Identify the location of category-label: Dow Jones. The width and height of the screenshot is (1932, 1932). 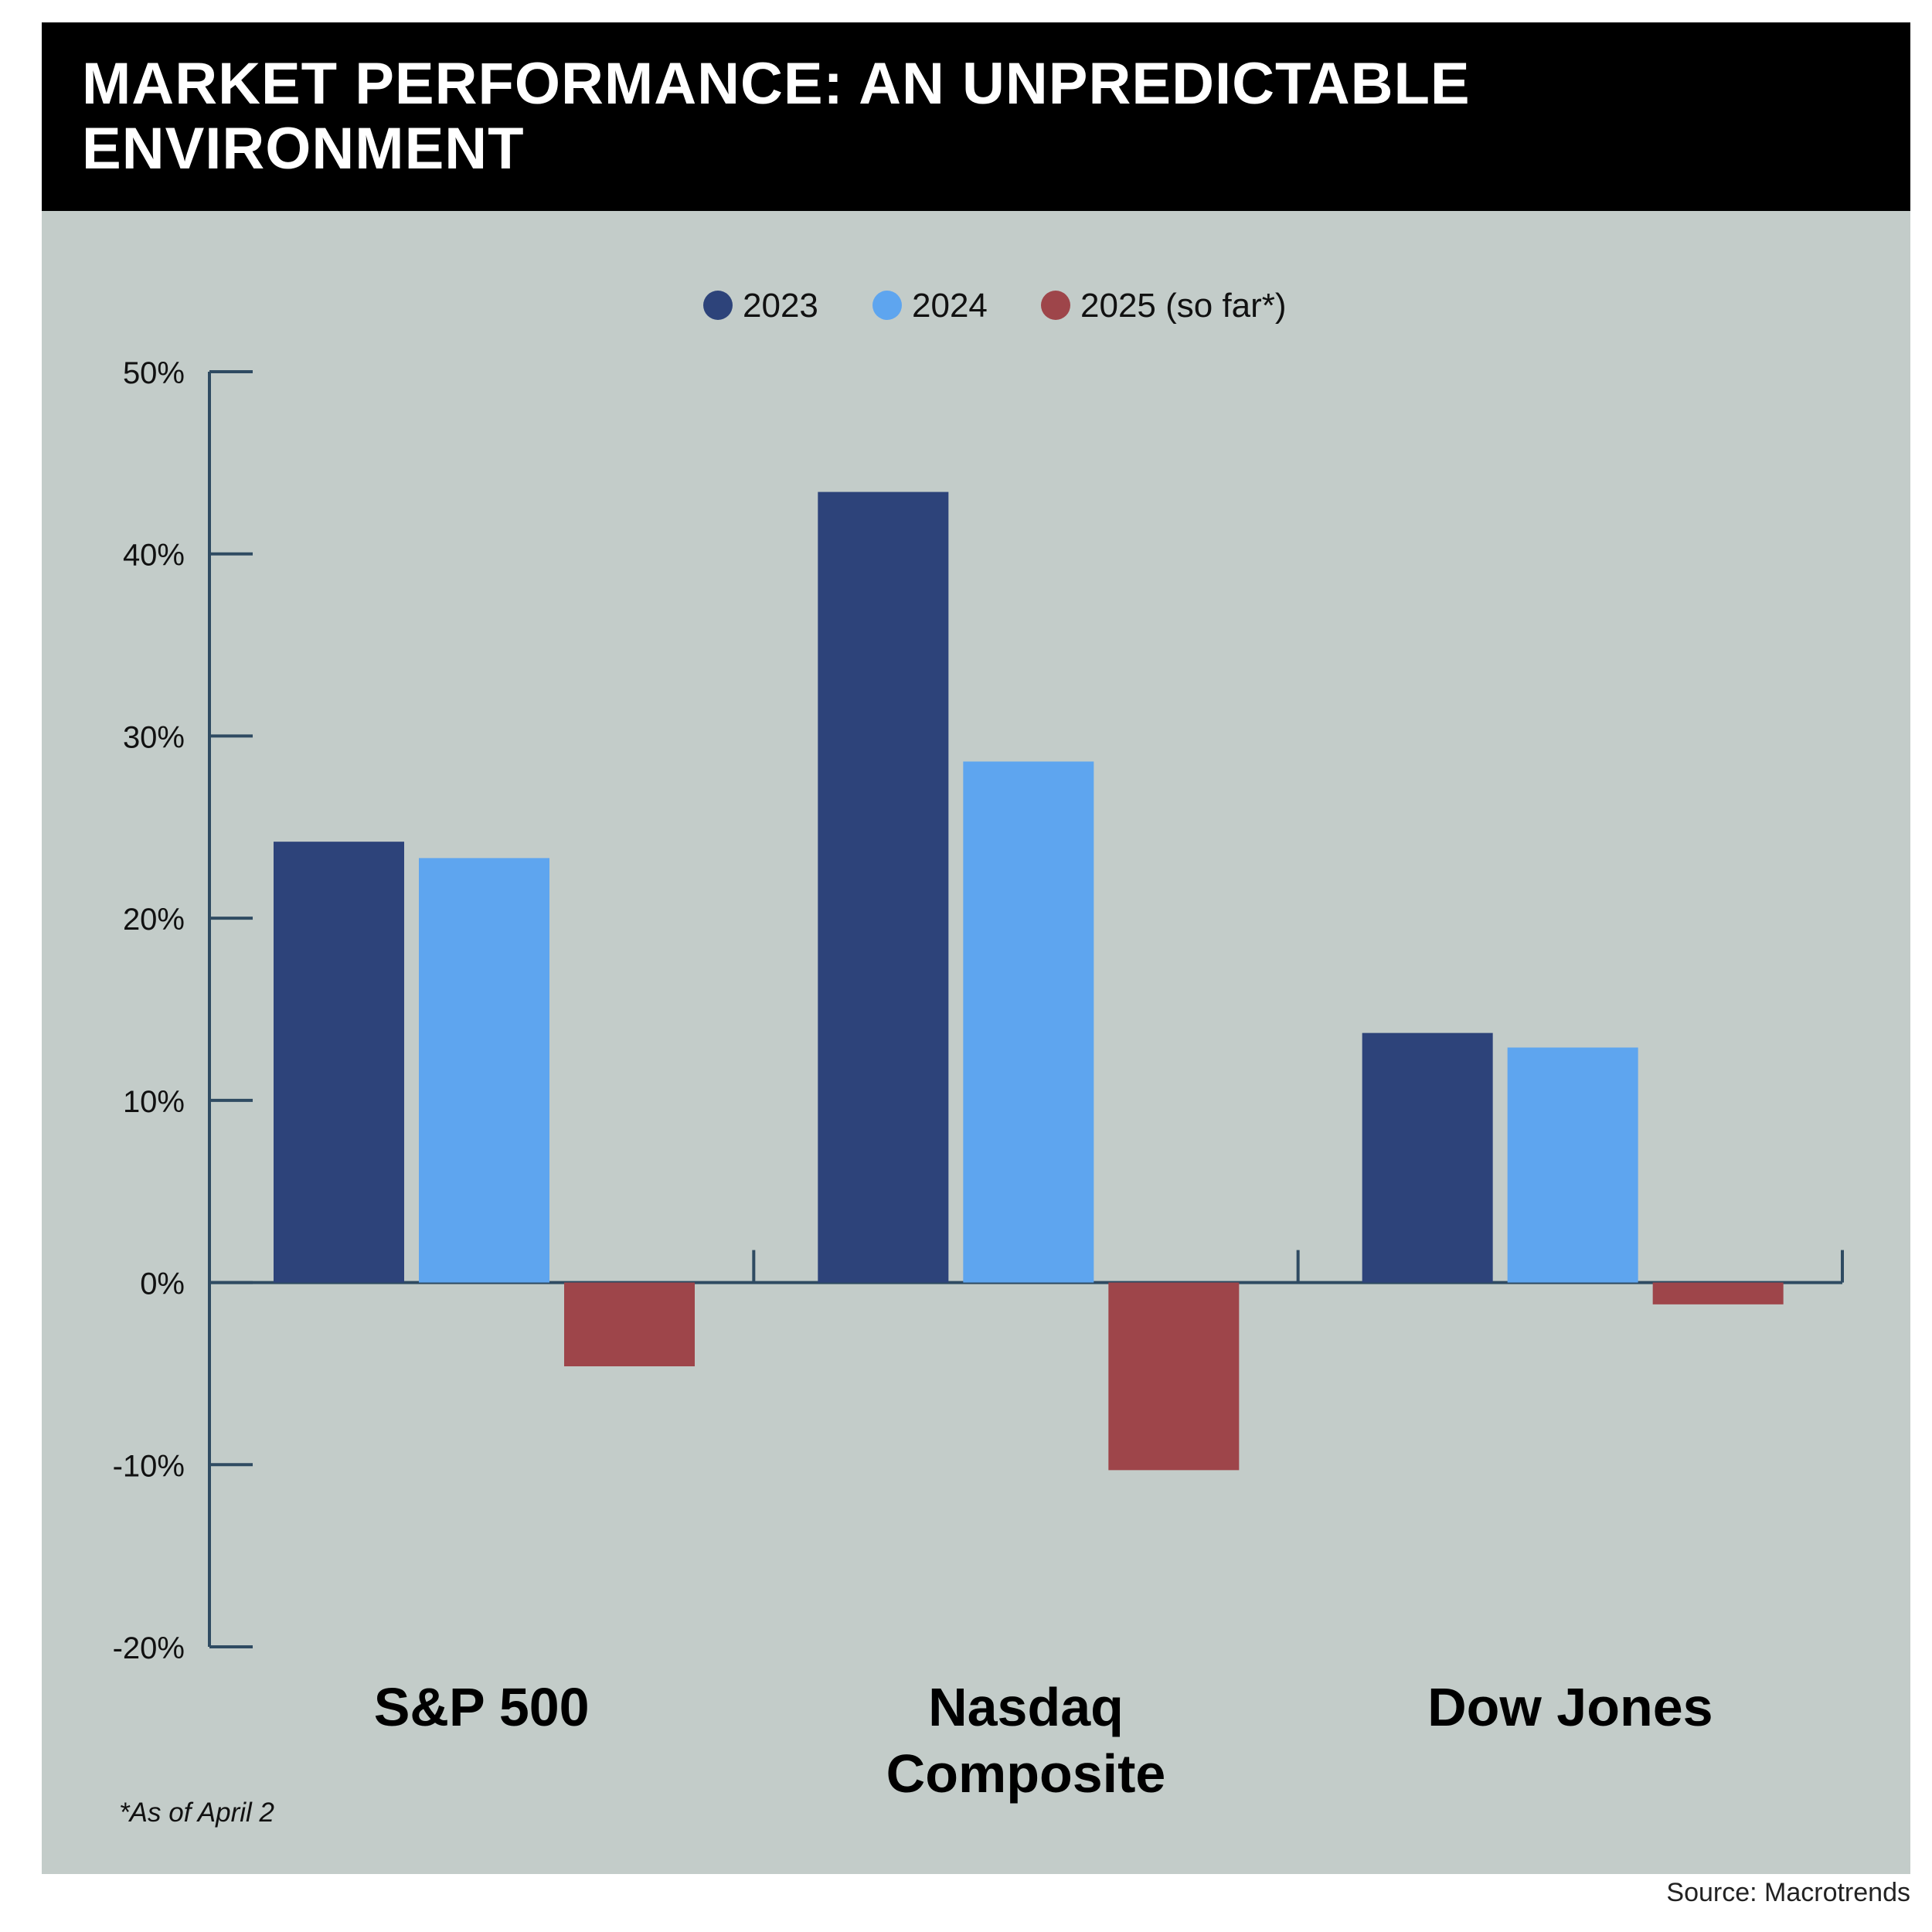
(1570, 1707).